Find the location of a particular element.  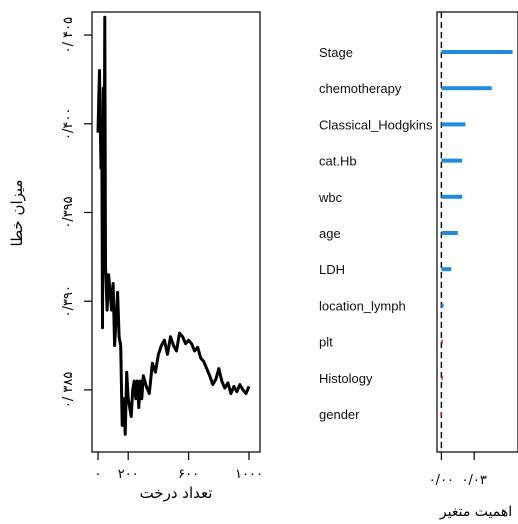

variable-label: age is located at coordinates (330, 233).